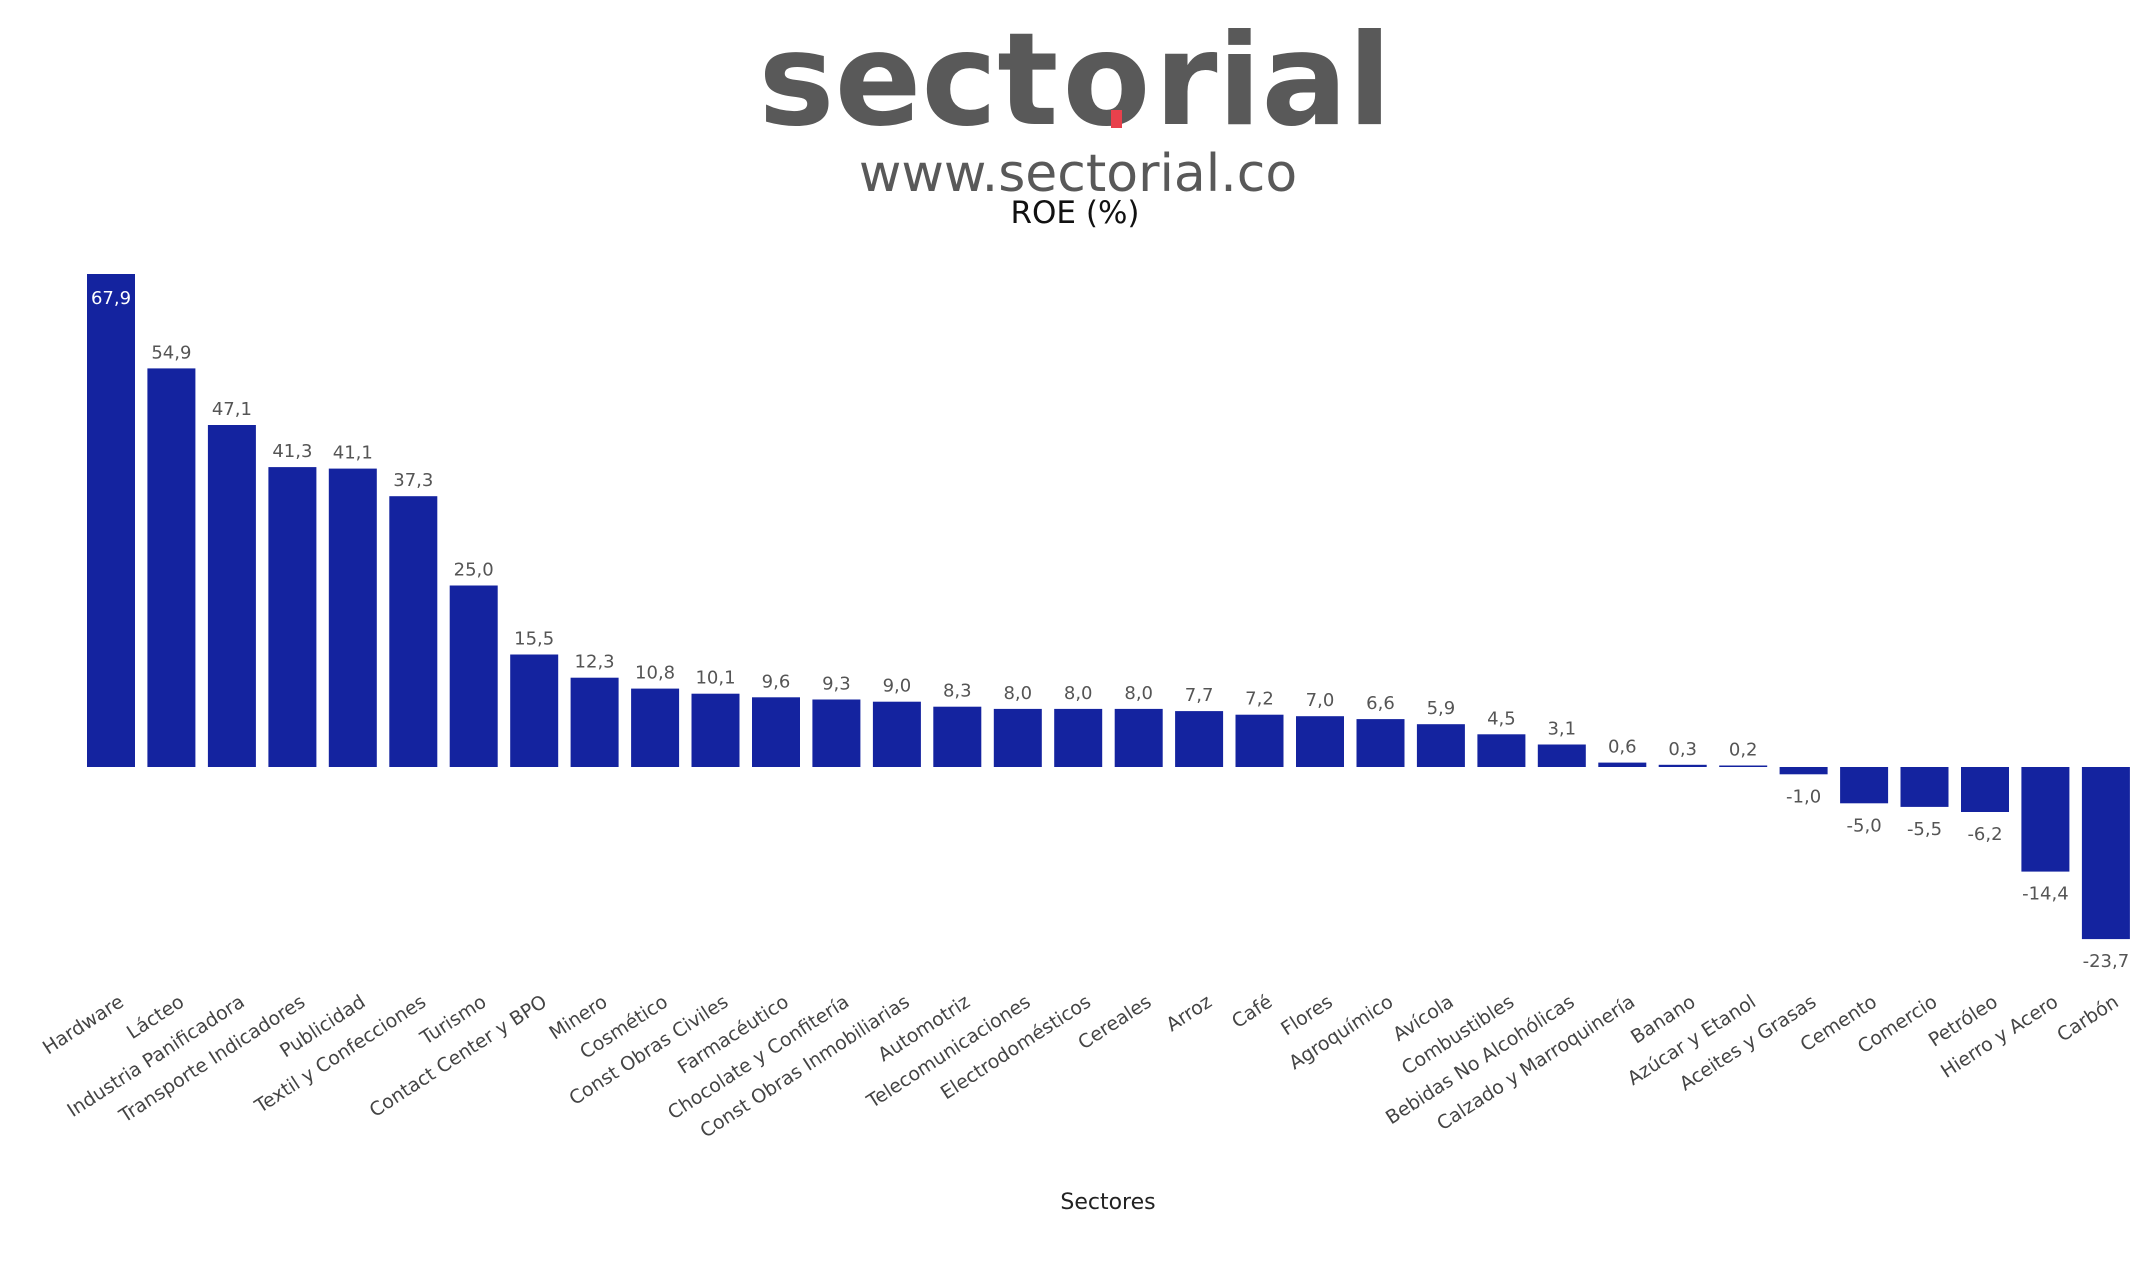  What do you see at coordinates (1984, 834) in the screenshot?
I see `value-label-32: -6,2` at bounding box center [1984, 834].